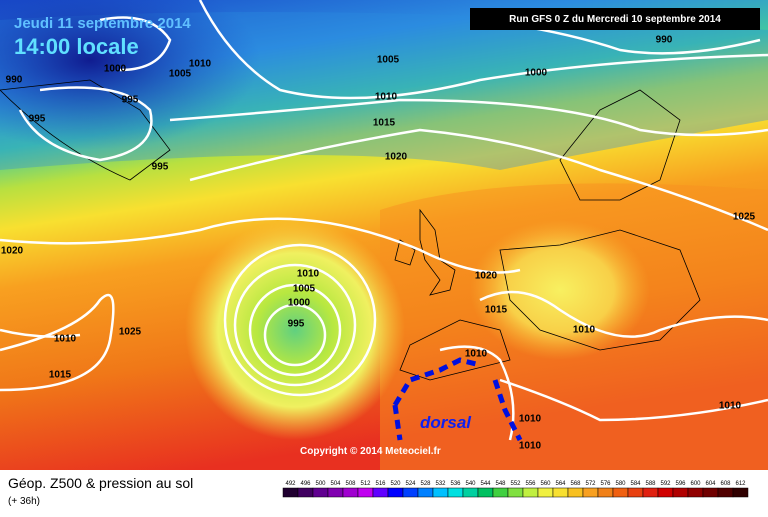 The height and width of the screenshot is (517, 768). What do you see at coordinates (76, 46) in the screenshot?
I see `time-label: 14:00 locale` at bounding box center [76, 46].